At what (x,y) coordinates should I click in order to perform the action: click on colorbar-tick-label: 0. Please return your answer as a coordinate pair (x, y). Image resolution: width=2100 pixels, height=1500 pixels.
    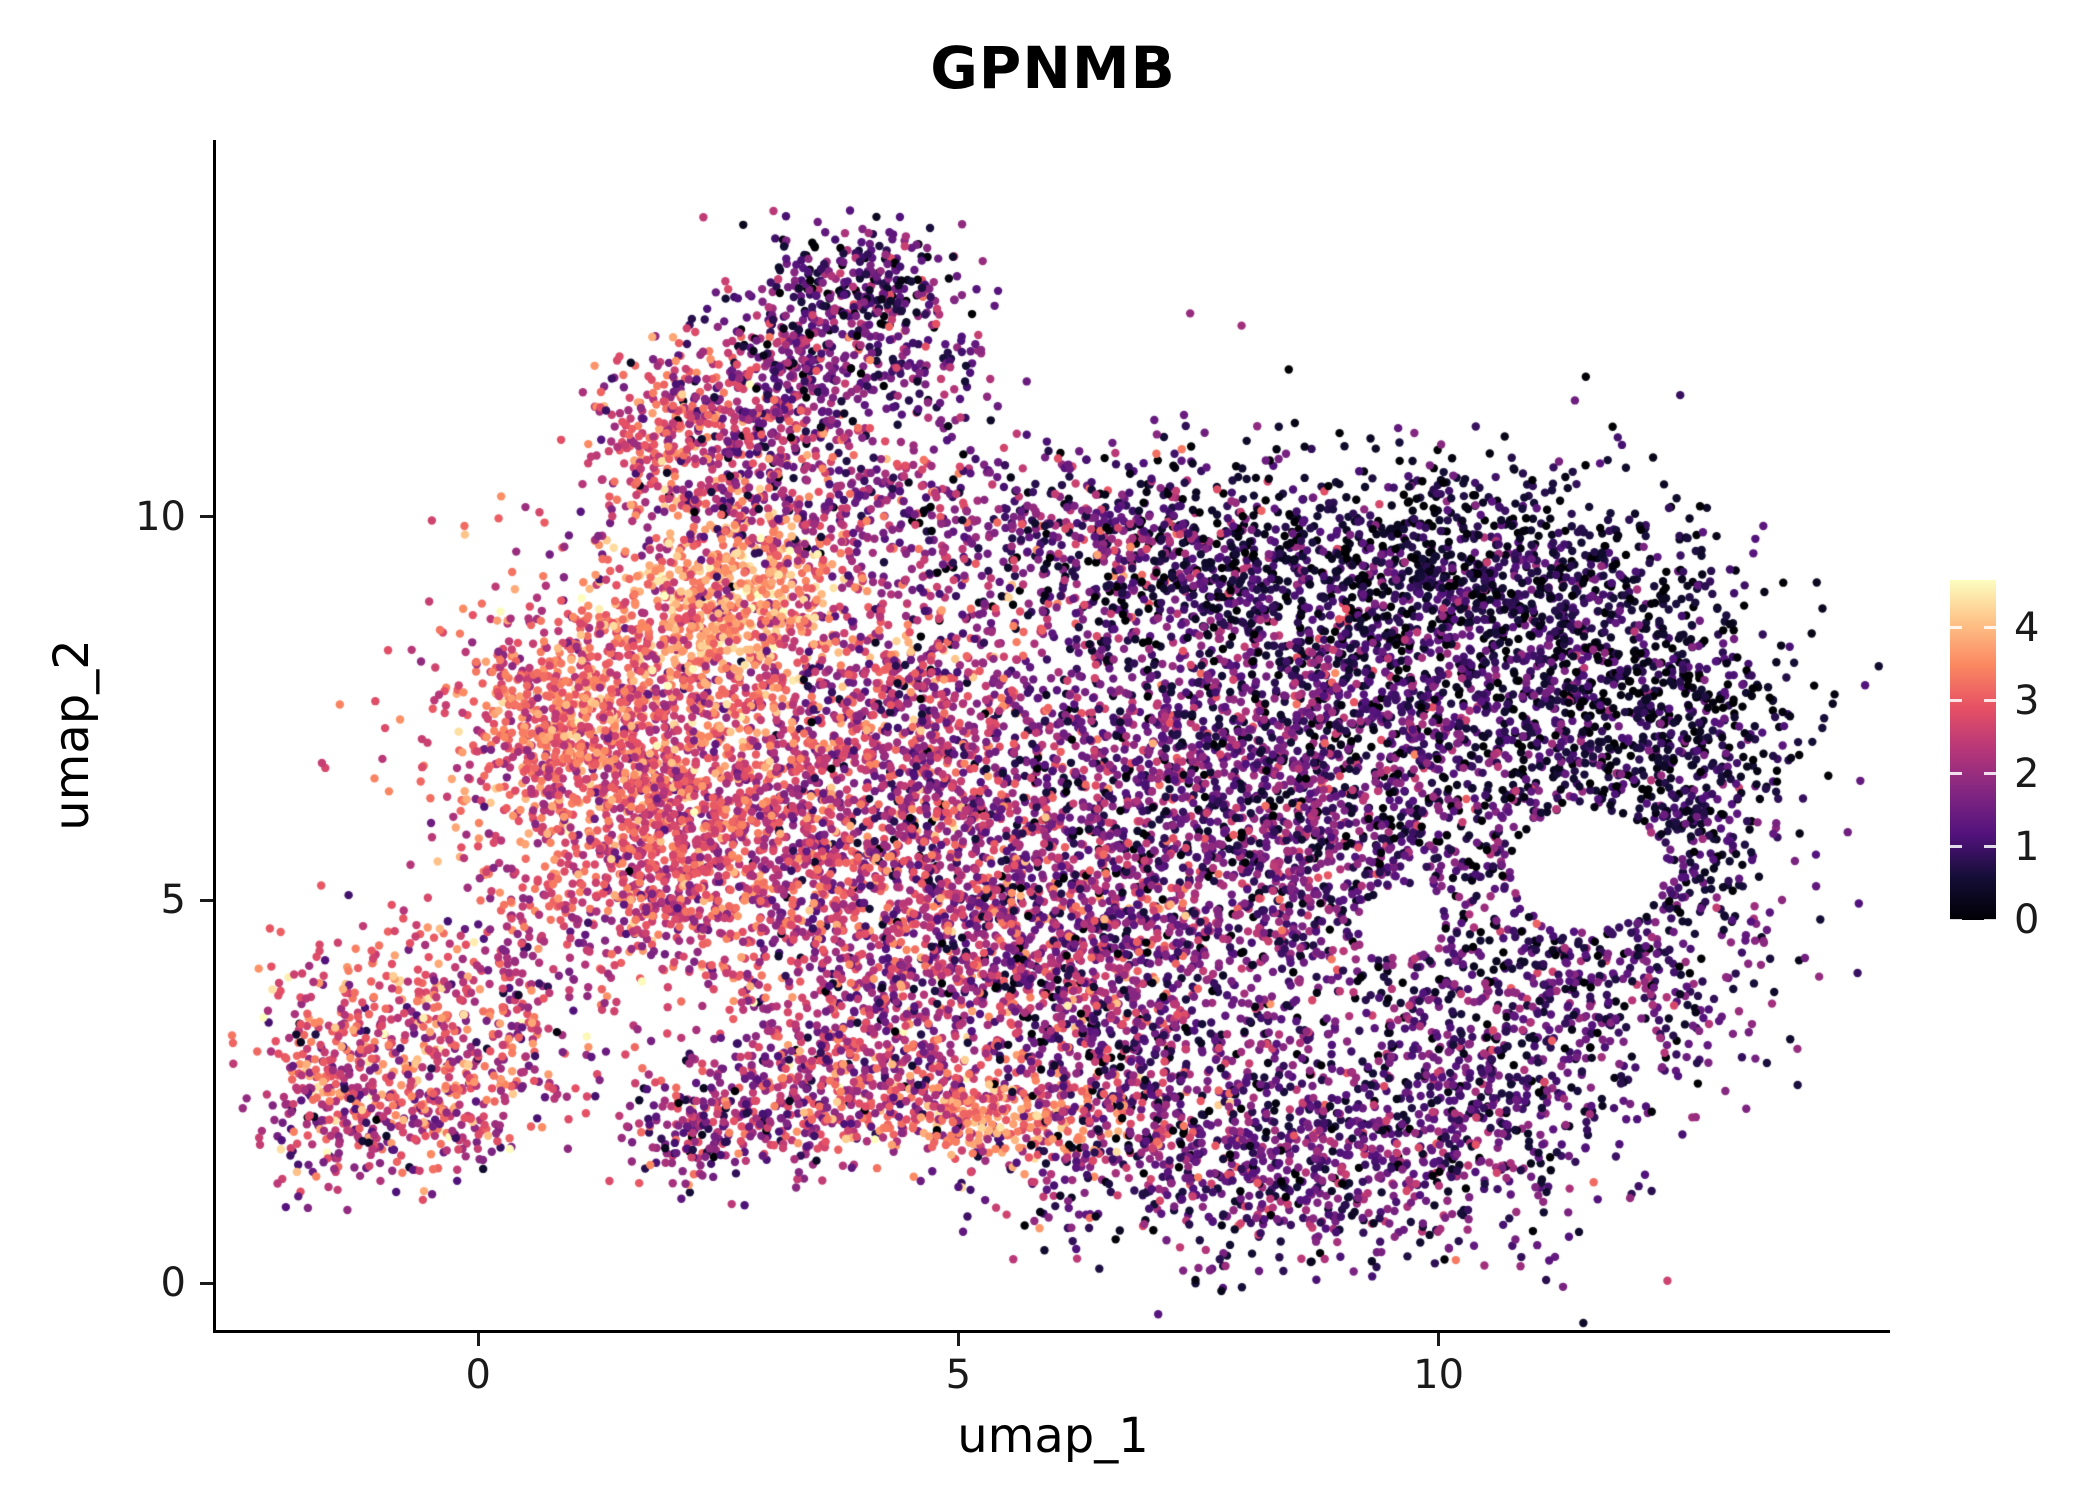
    Looking at the image, I should click on (2027, 920).